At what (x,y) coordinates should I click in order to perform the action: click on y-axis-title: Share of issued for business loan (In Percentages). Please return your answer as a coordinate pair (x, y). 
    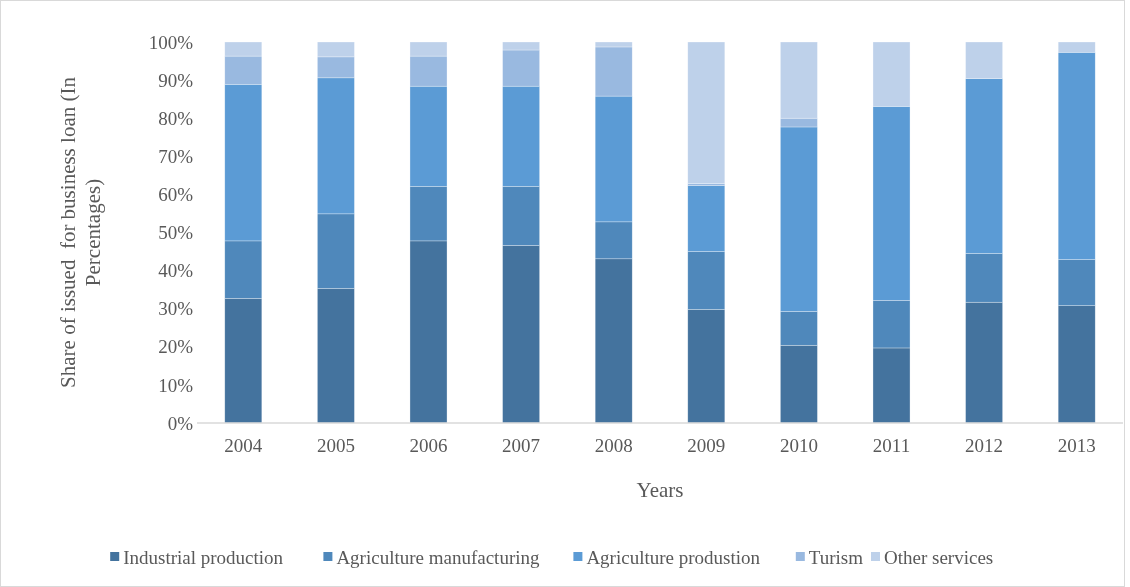
    Looking at the image, I should click on (80, 232).